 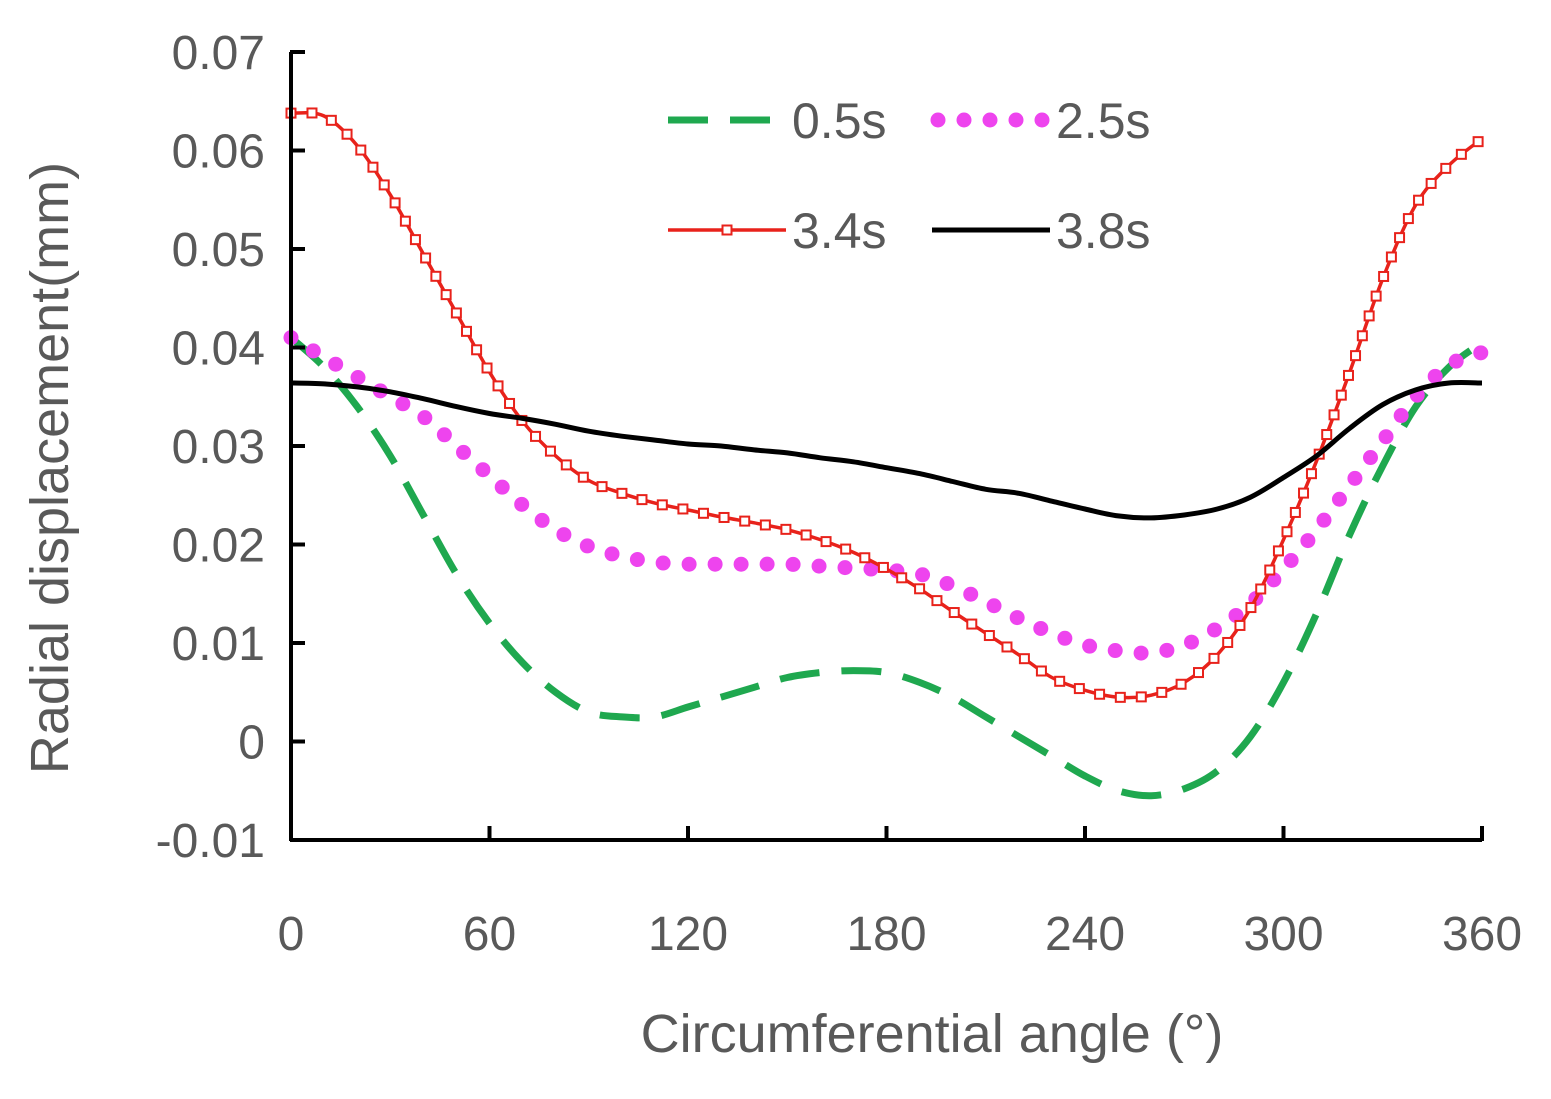 I want to click on legend-label: 2.5s, so click(x=1103, y=121).